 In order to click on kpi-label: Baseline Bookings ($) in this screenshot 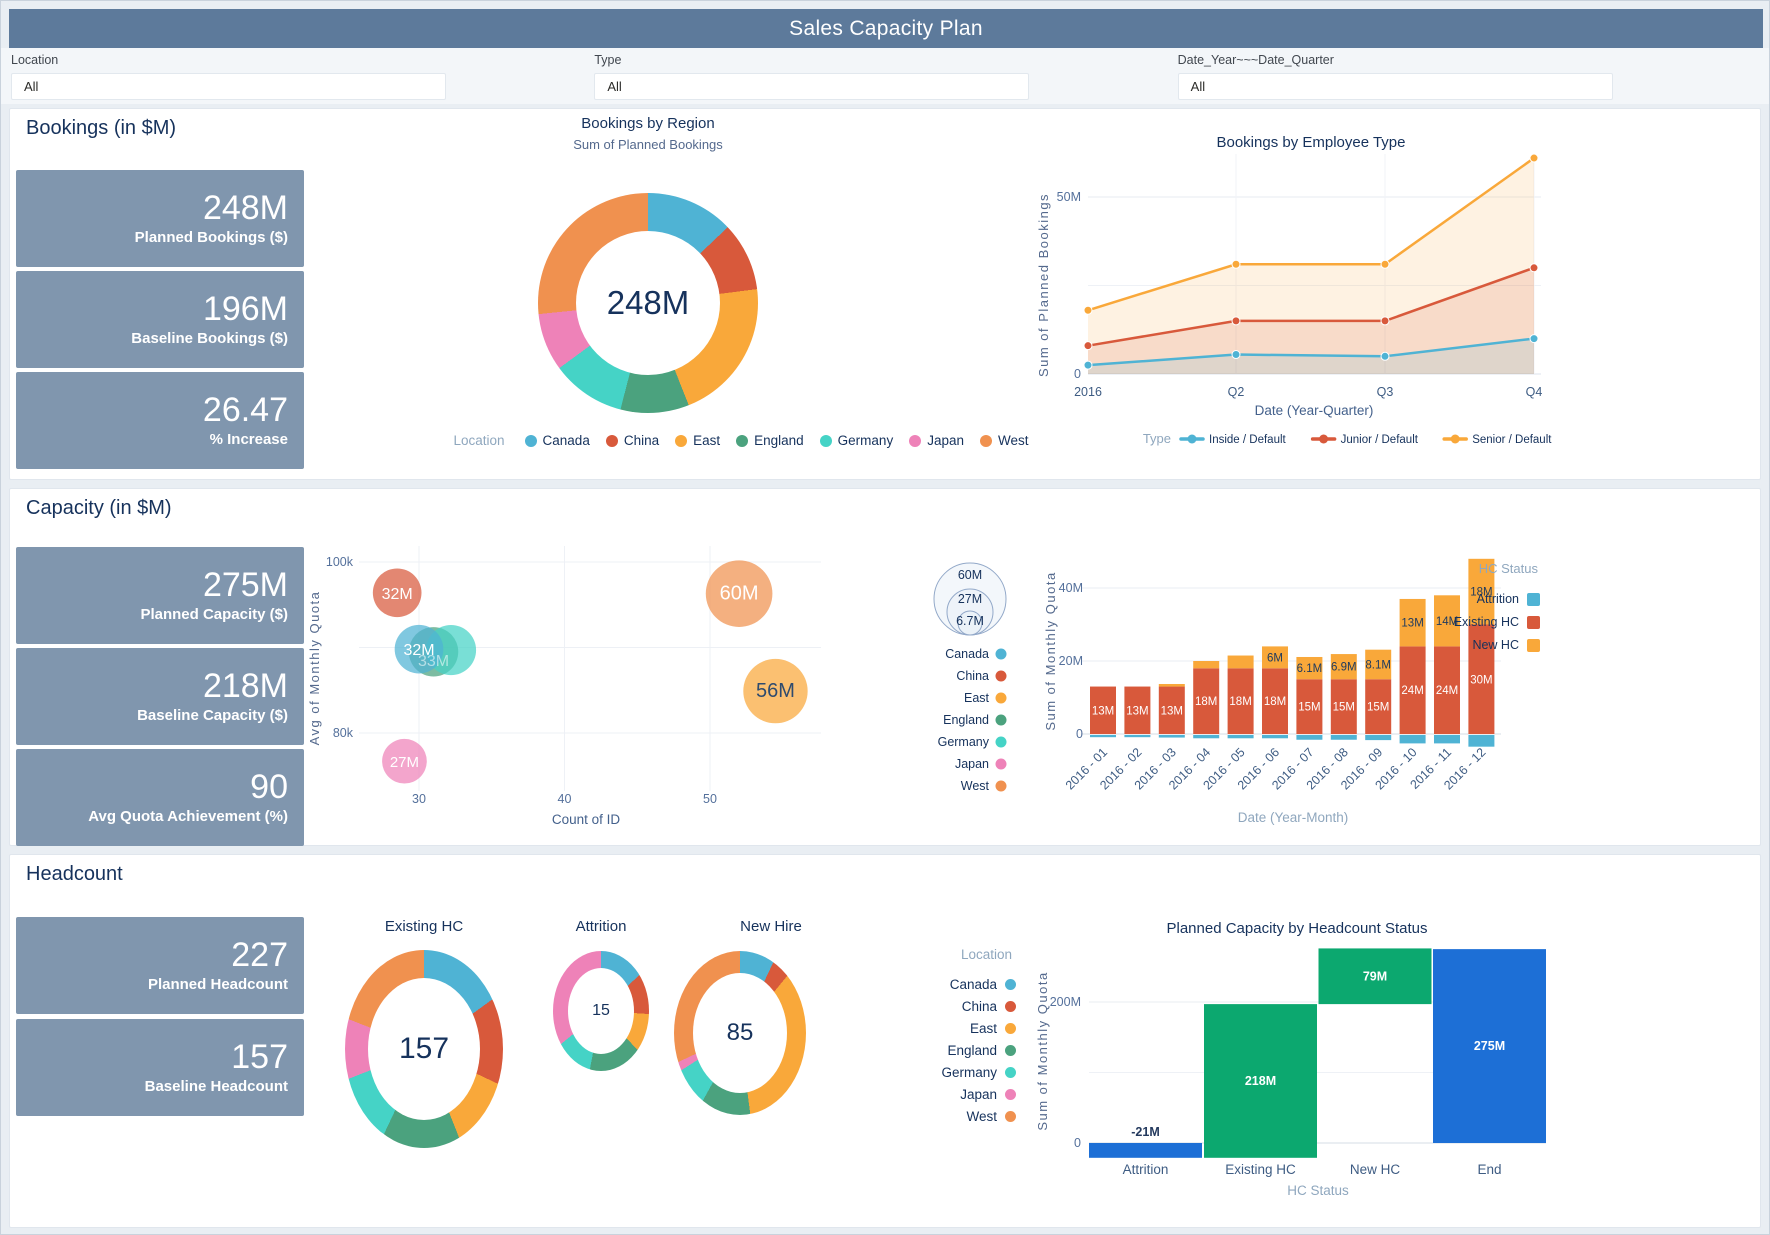, I will do `click(209, 339)`.